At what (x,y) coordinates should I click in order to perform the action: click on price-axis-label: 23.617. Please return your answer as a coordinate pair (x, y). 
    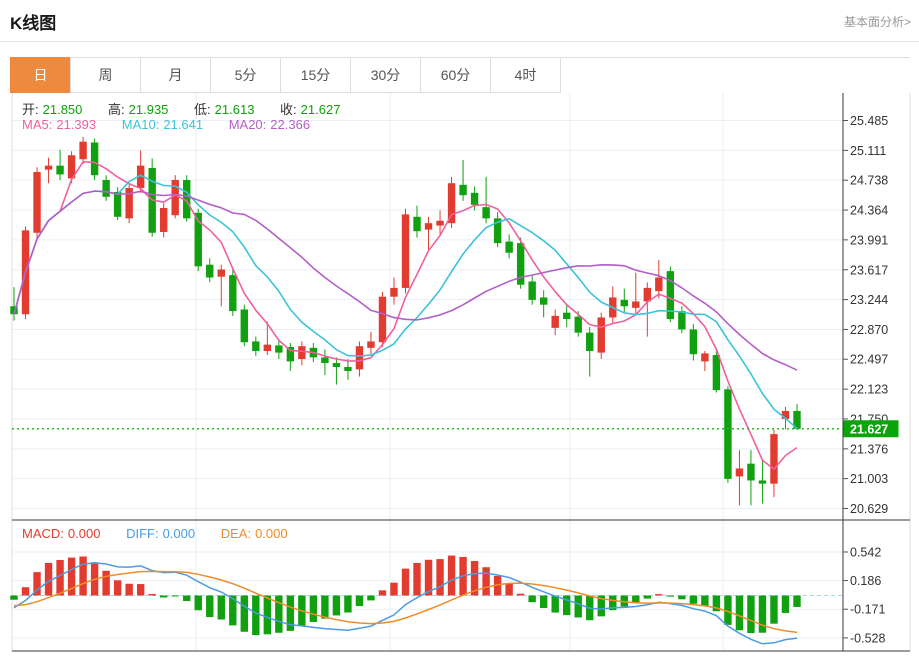
    Looking at the image, I should click on (869, 270).